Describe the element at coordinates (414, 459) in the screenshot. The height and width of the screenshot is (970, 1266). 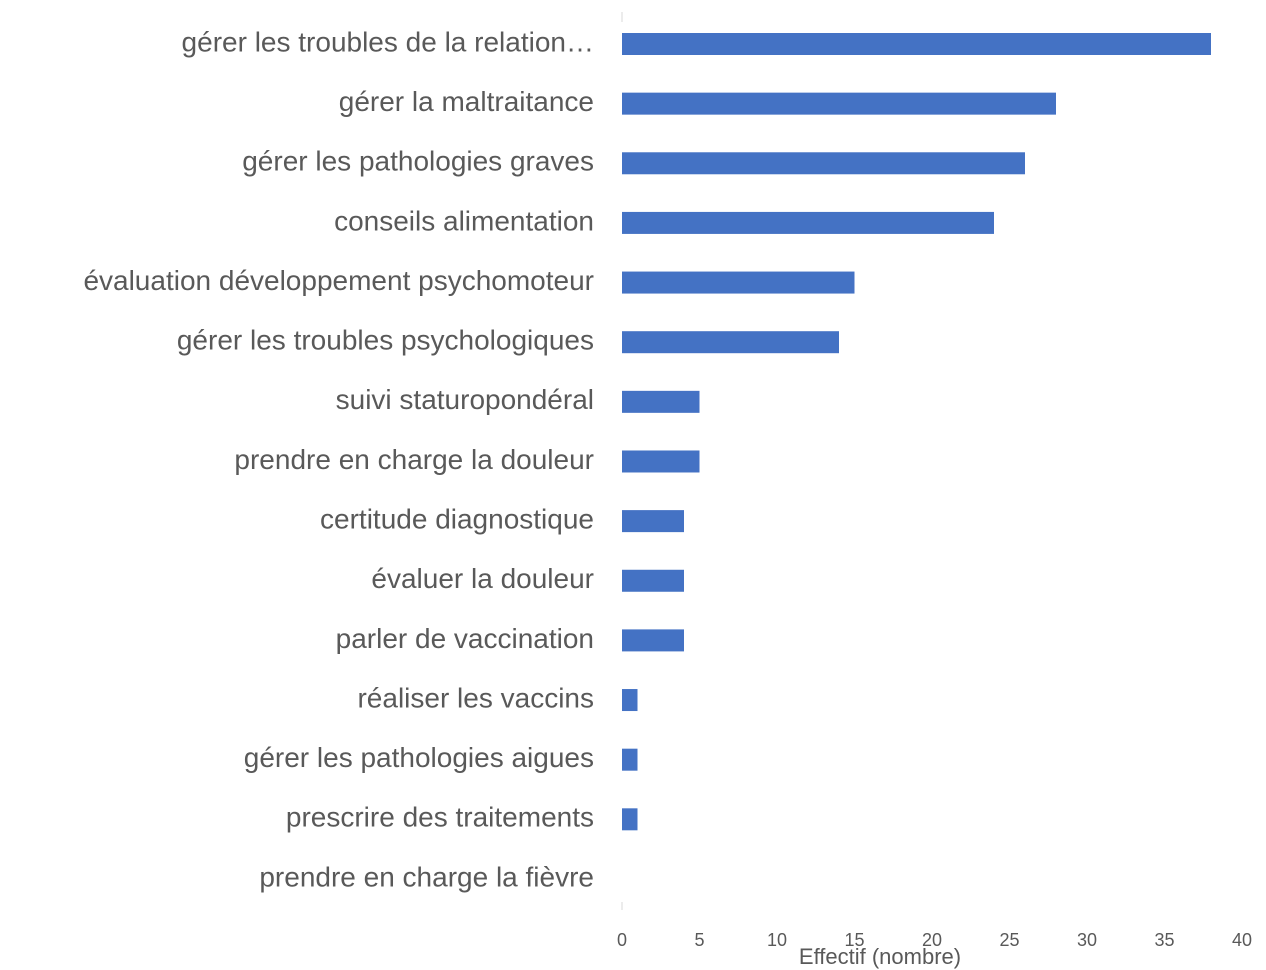
I see `y-tick-label: prendre en charge la douleur` at that location.